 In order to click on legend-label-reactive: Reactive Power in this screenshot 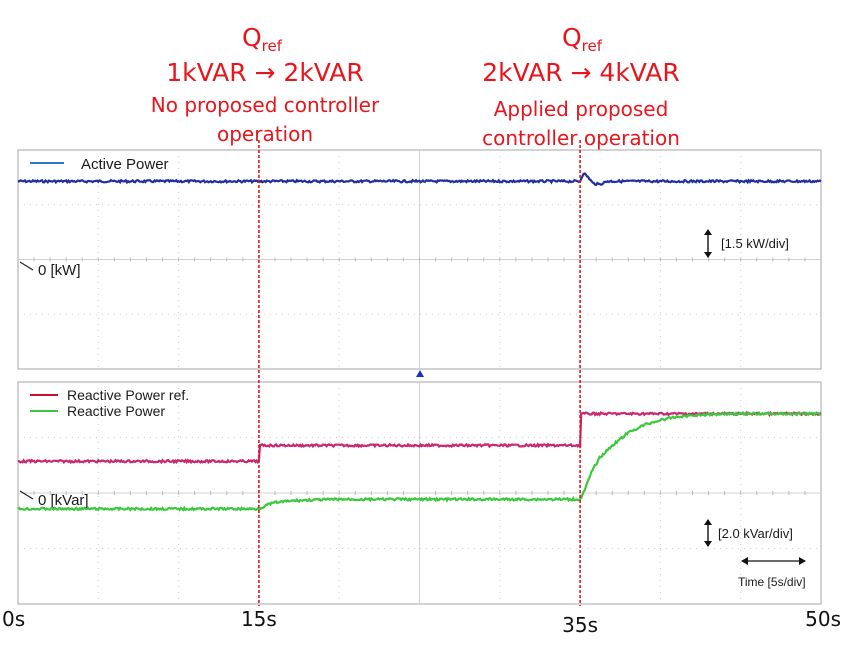, I will do `click(116, 411)`.